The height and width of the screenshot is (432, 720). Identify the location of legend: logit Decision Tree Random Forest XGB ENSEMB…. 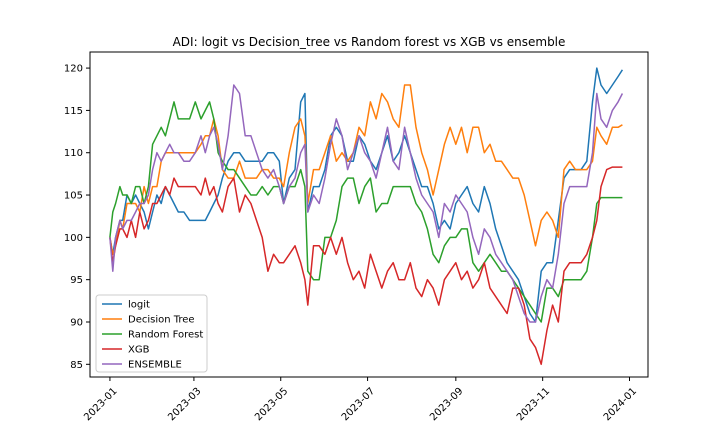
(151, 333).